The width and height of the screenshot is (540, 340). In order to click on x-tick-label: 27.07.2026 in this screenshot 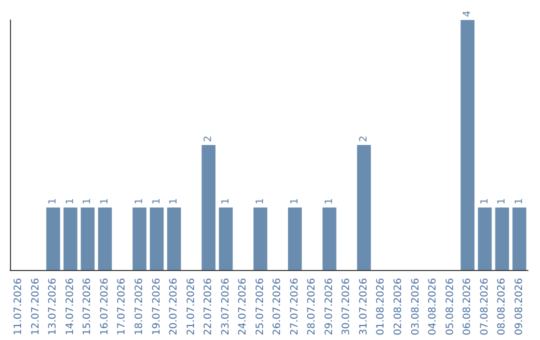, I will do `click(294, 307)`.